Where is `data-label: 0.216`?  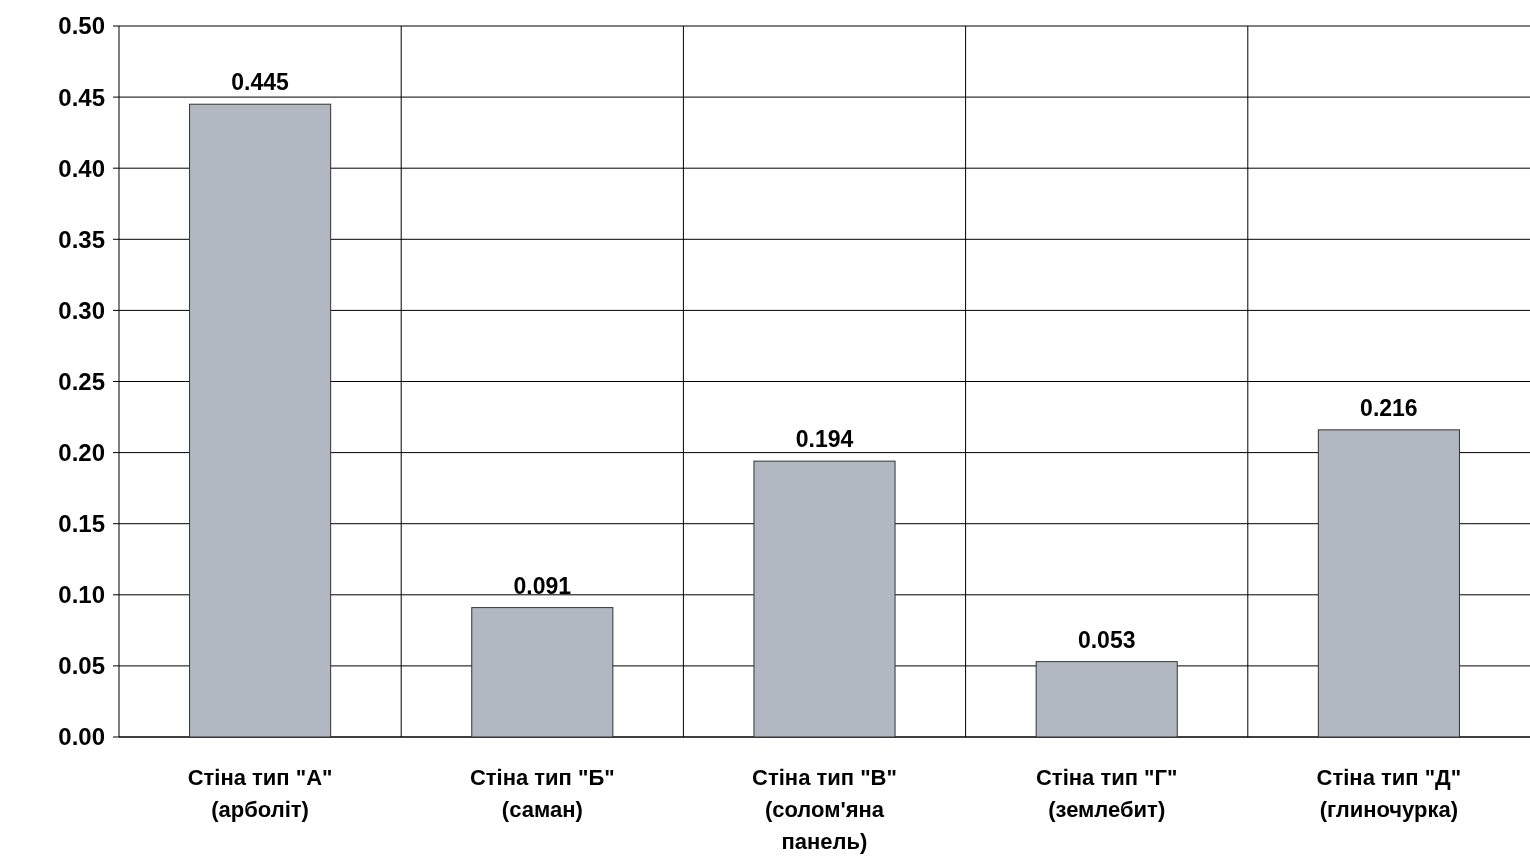
data-label: 0.216 is located at coordinates (1389, 407).